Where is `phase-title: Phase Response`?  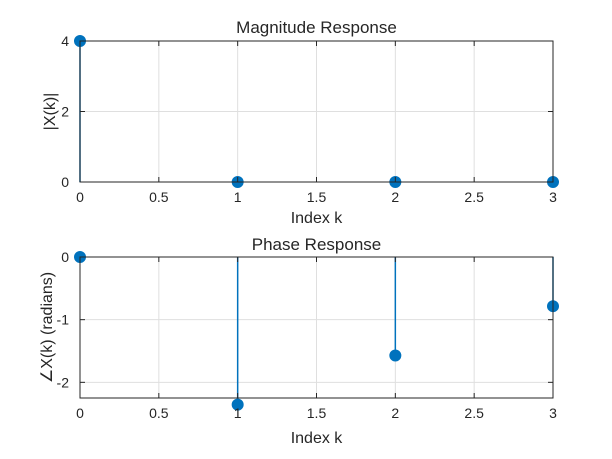
phase-title: Phase Response is located at coordinates (316, 244).